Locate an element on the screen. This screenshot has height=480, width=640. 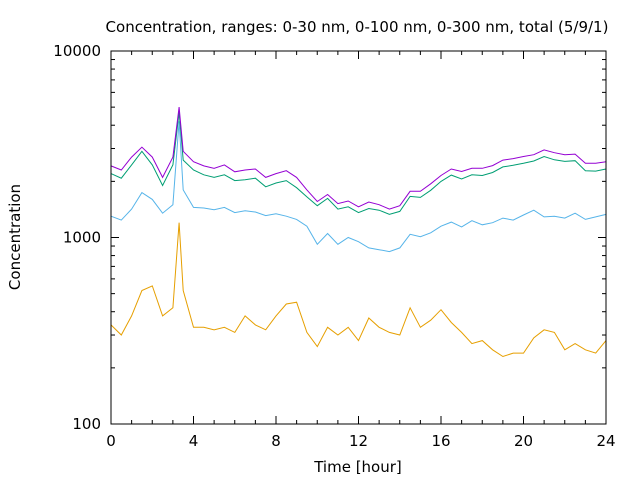
x-tick-label: 16 is located at coordinates (440, 441).